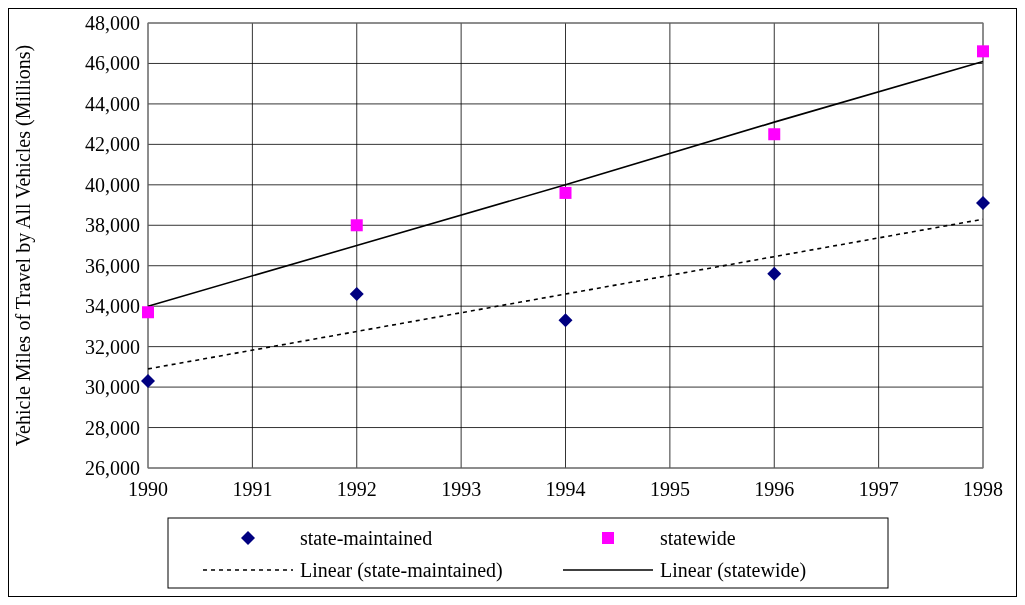 The width and height of the screenshot is (1025, 605). I want to click on x-tick-label: 1990, so click(148, 489).